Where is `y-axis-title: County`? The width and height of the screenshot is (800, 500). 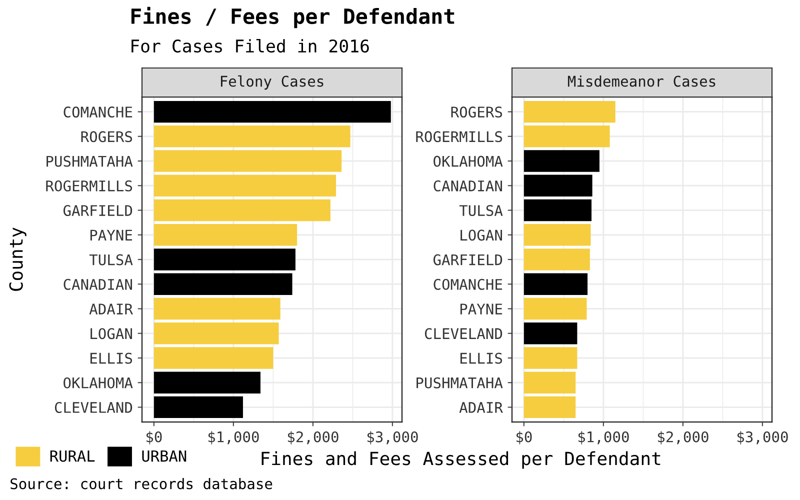
y-axis-title: County is located at coordinates (17, 259).